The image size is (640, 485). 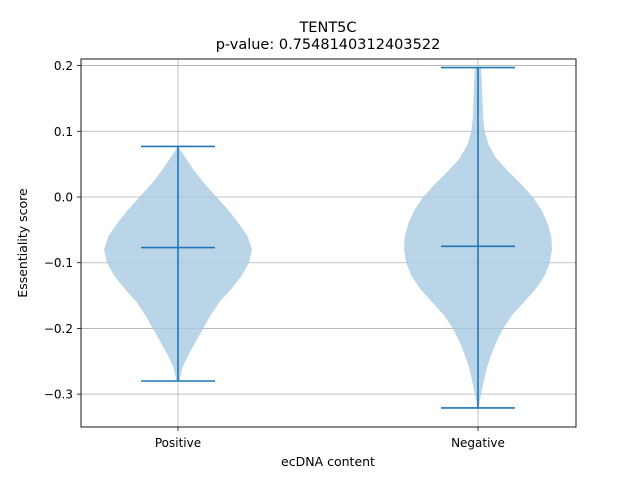 What do you see at coordinates (478, 443) in the screenshot?
I see `x-tick-label: Negative` at bounding box center [478, 443].